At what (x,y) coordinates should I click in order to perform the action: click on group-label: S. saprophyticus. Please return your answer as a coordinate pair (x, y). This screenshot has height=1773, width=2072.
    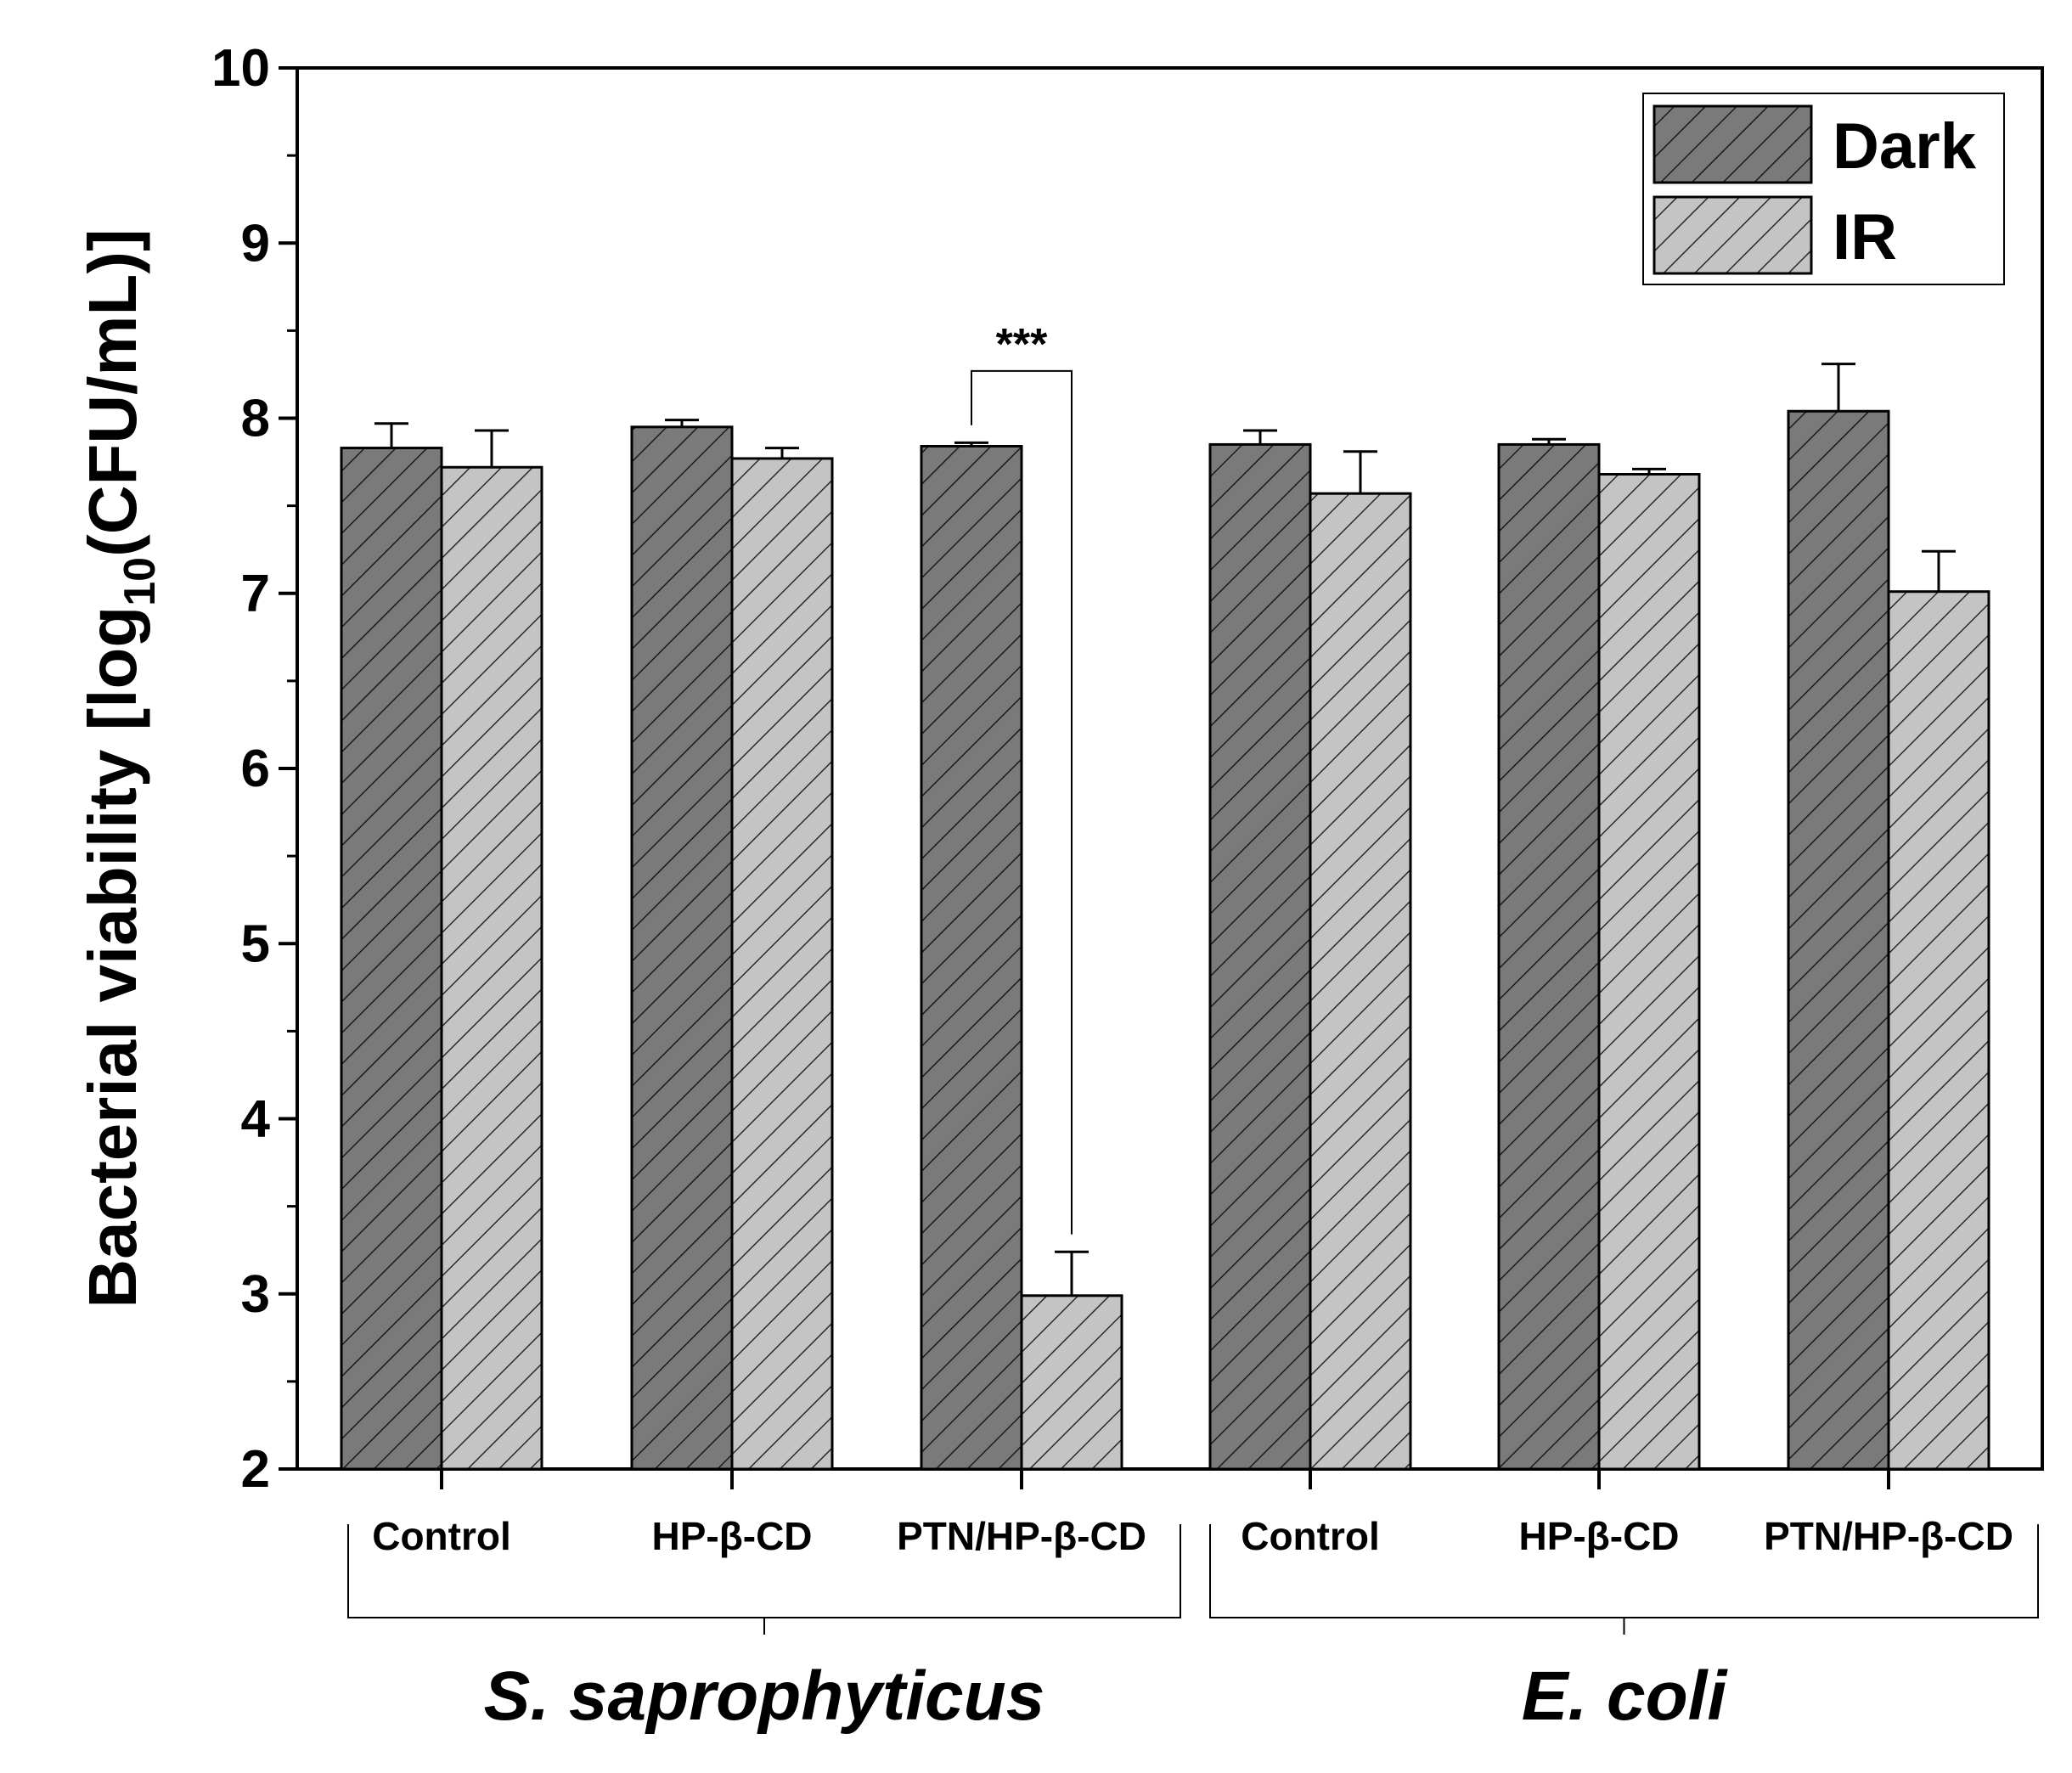
    Looking at the image, I should click on (764, 1696).